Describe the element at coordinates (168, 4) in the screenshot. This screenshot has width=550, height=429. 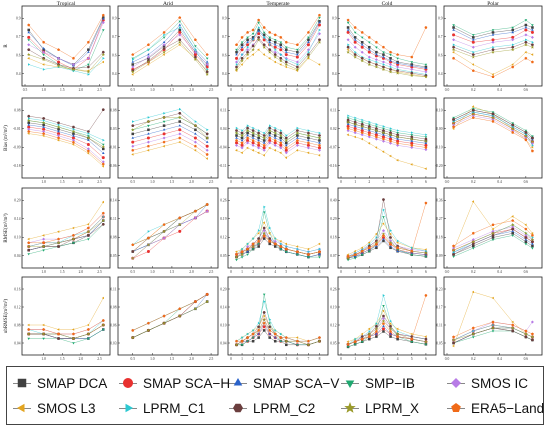
I see `panel-title: Arid` at that location.